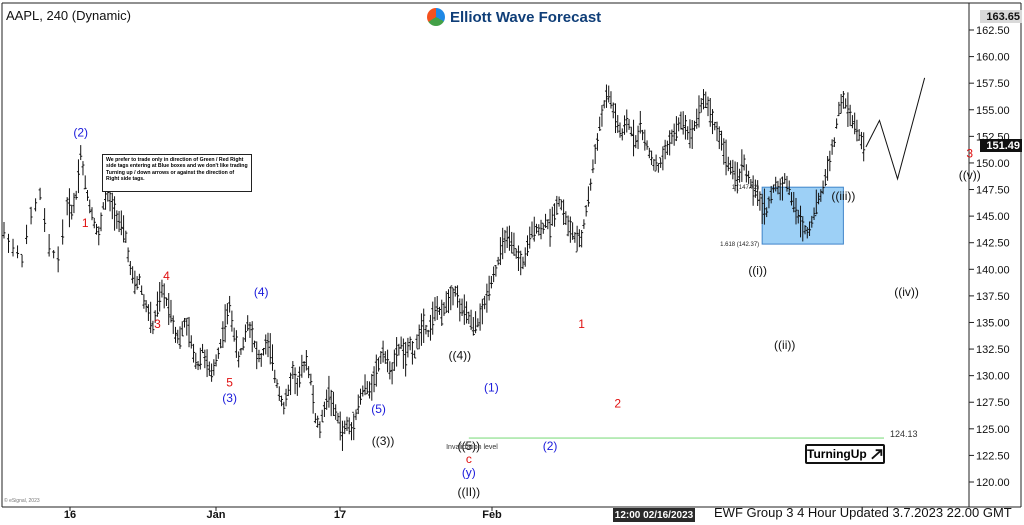 Image resolution: width=1024 pixels, height=525 pixels. I want to click on invalidation-value: 124.13, so click(904, 434).